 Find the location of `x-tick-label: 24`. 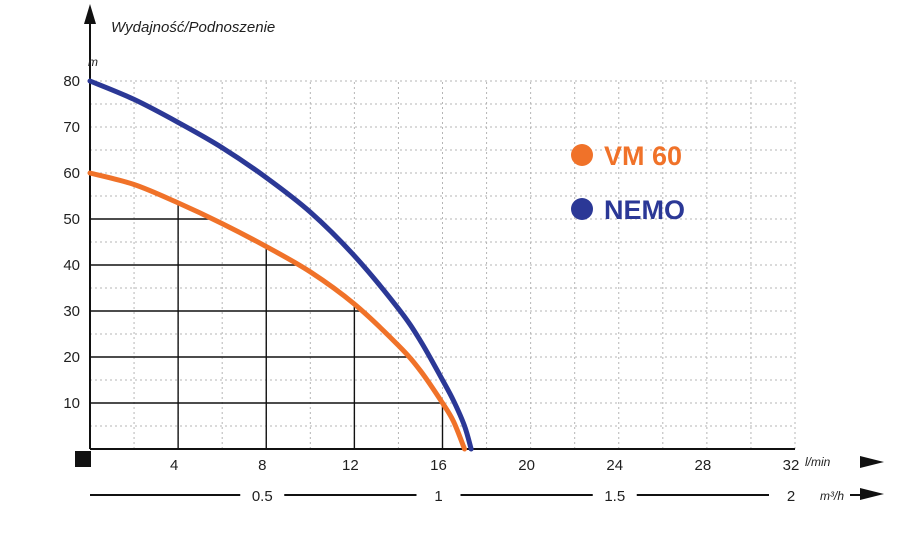

x-tick-label: 24 is located at coordinates (614, 465).